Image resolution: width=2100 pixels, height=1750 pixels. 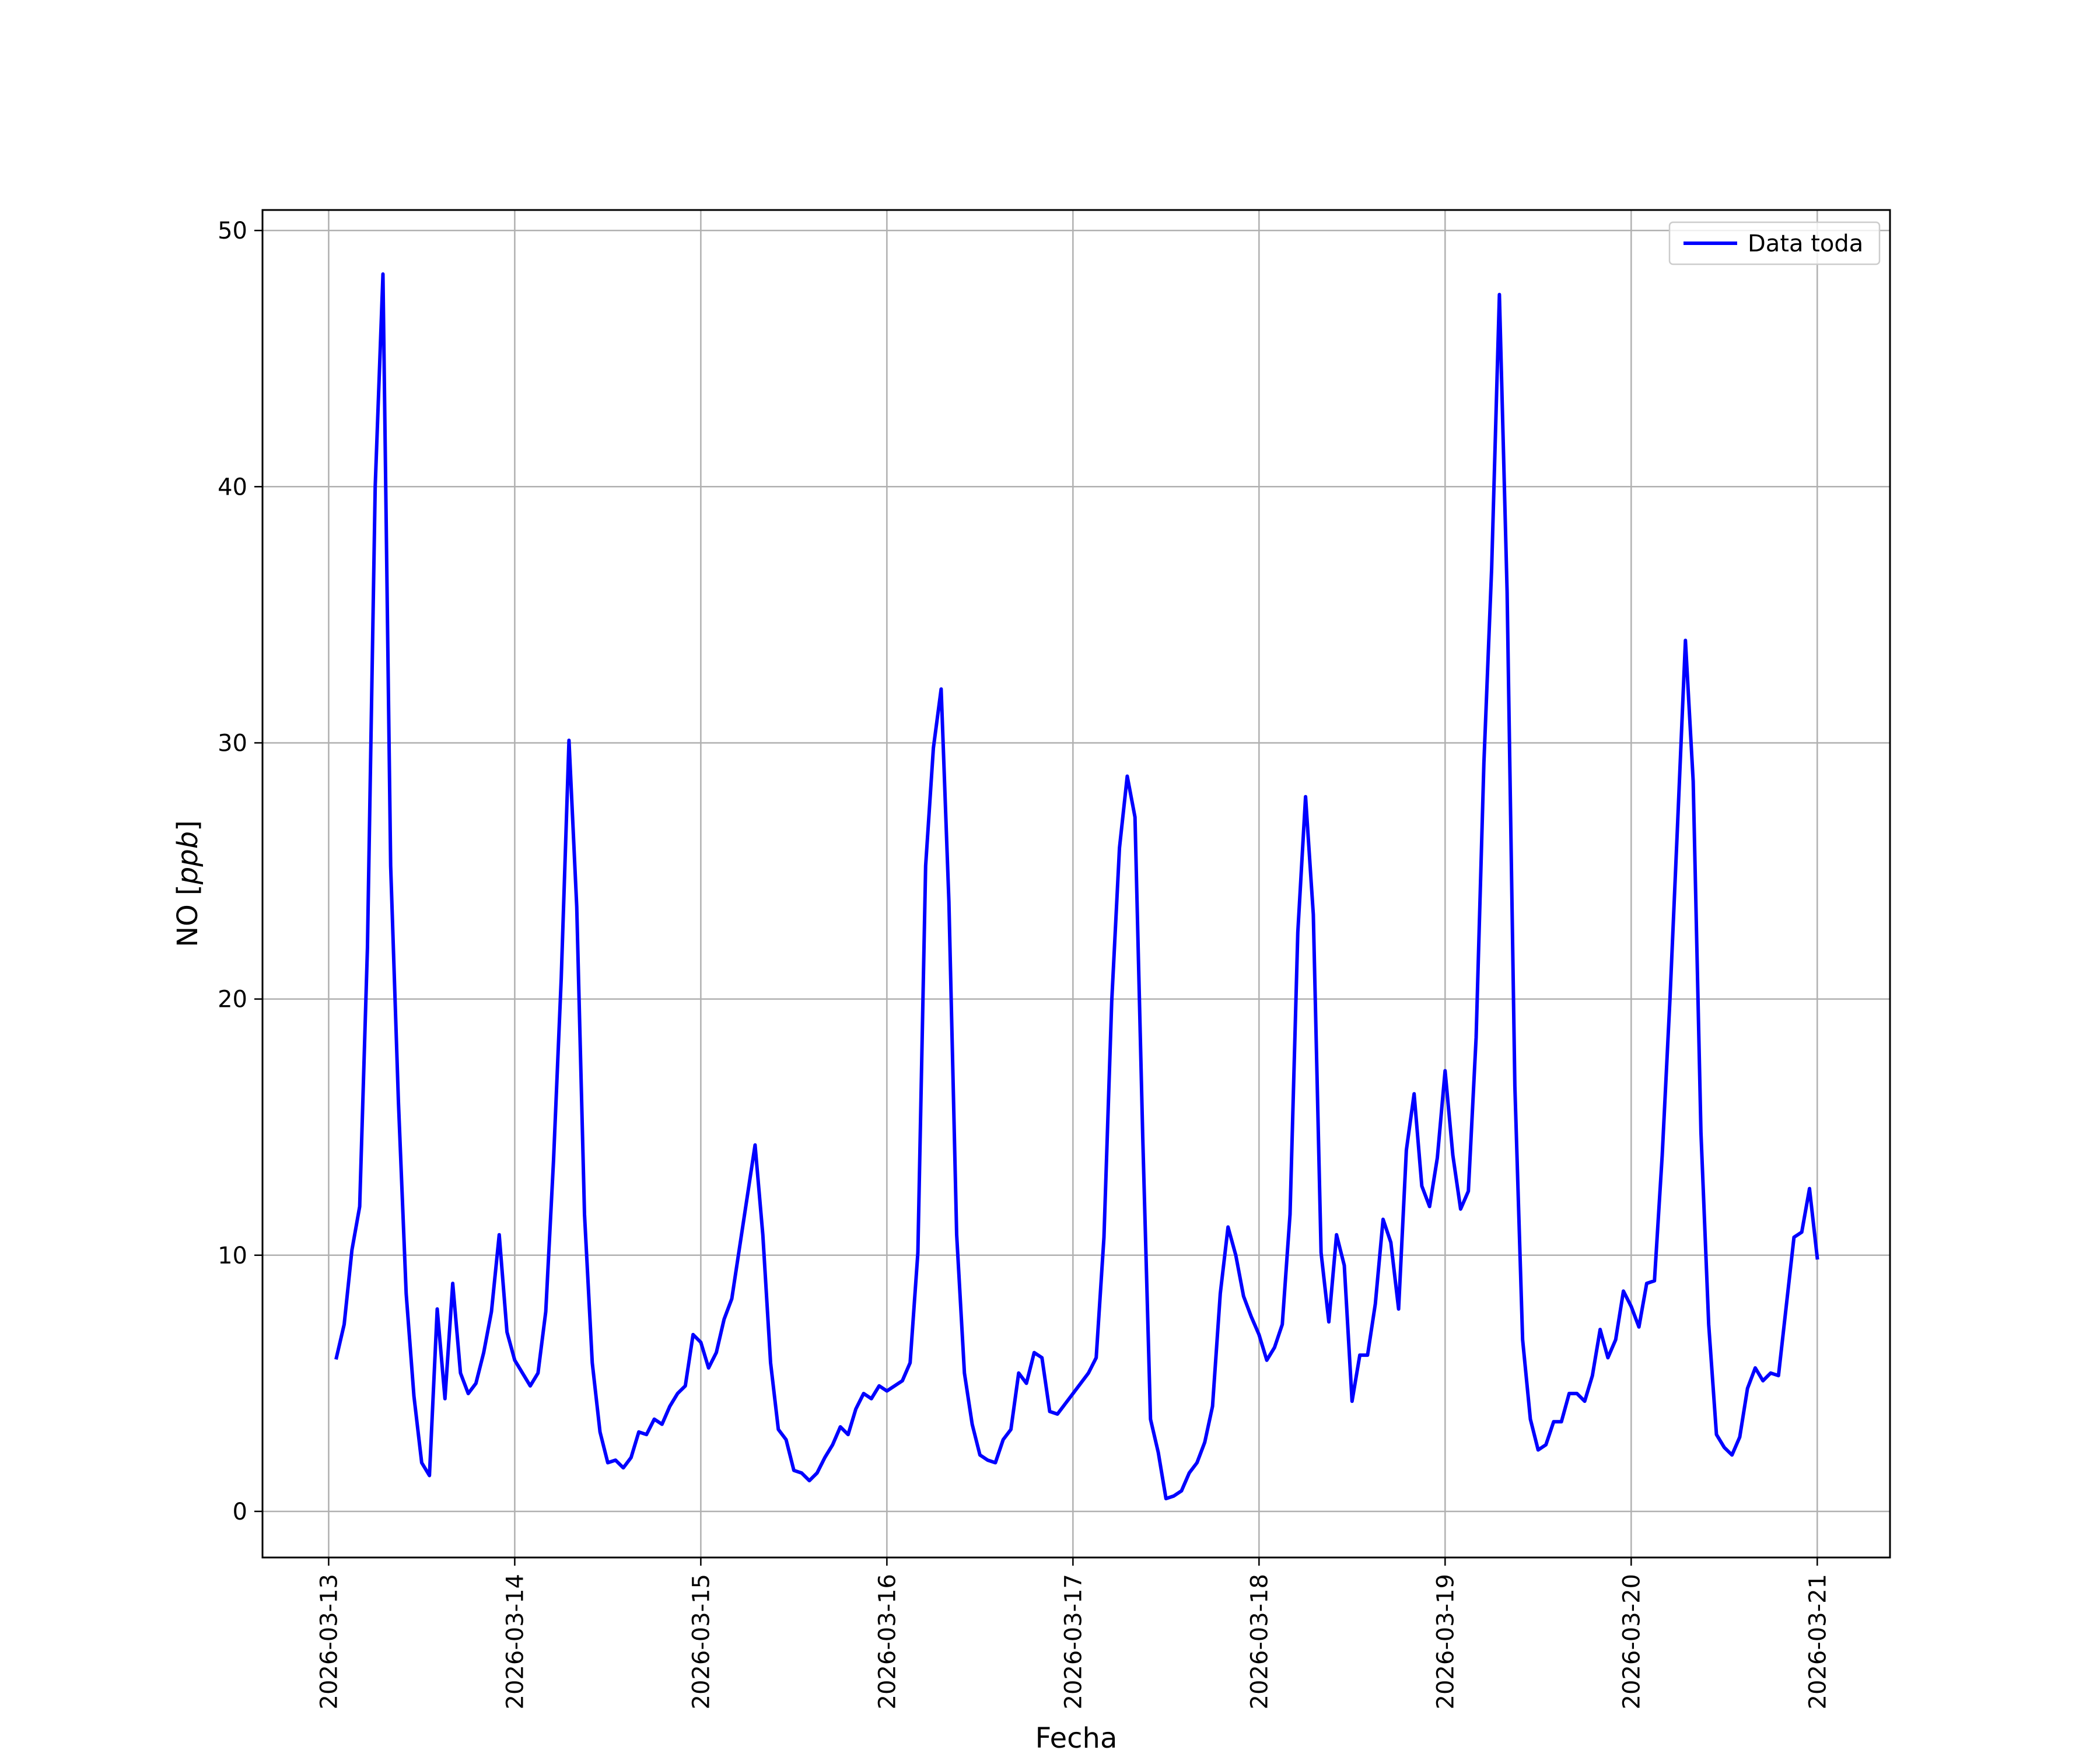 I want to click on legend: Data toda, so click(x=1774, y=243).